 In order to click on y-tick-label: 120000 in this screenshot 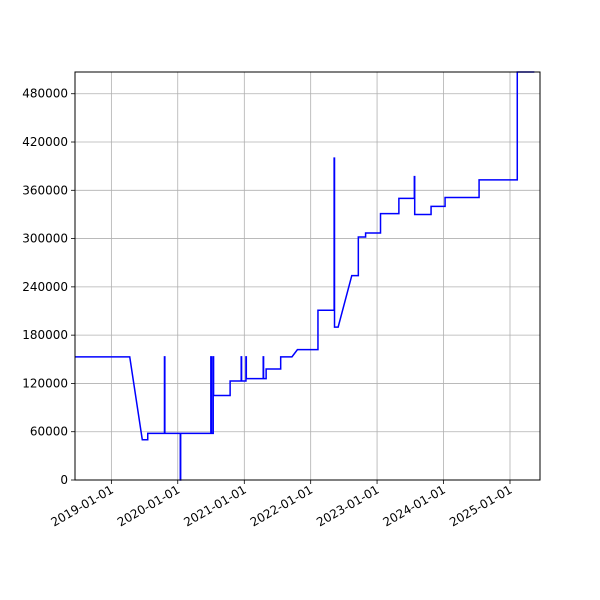, I will do `click(45, 383)`.